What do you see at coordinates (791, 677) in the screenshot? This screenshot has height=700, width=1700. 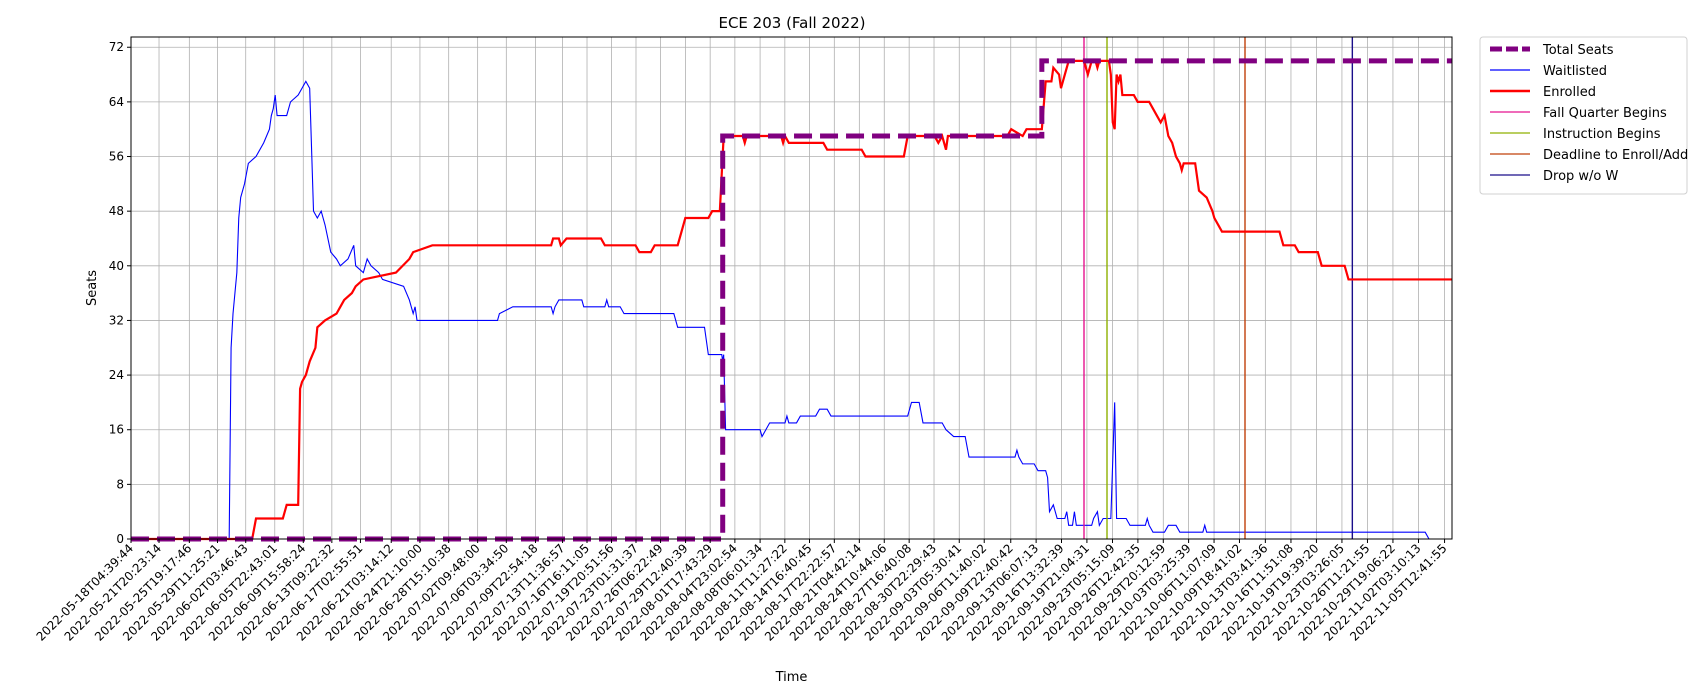 I see `x-axis-title: Time` at bounding box center [791, 677].